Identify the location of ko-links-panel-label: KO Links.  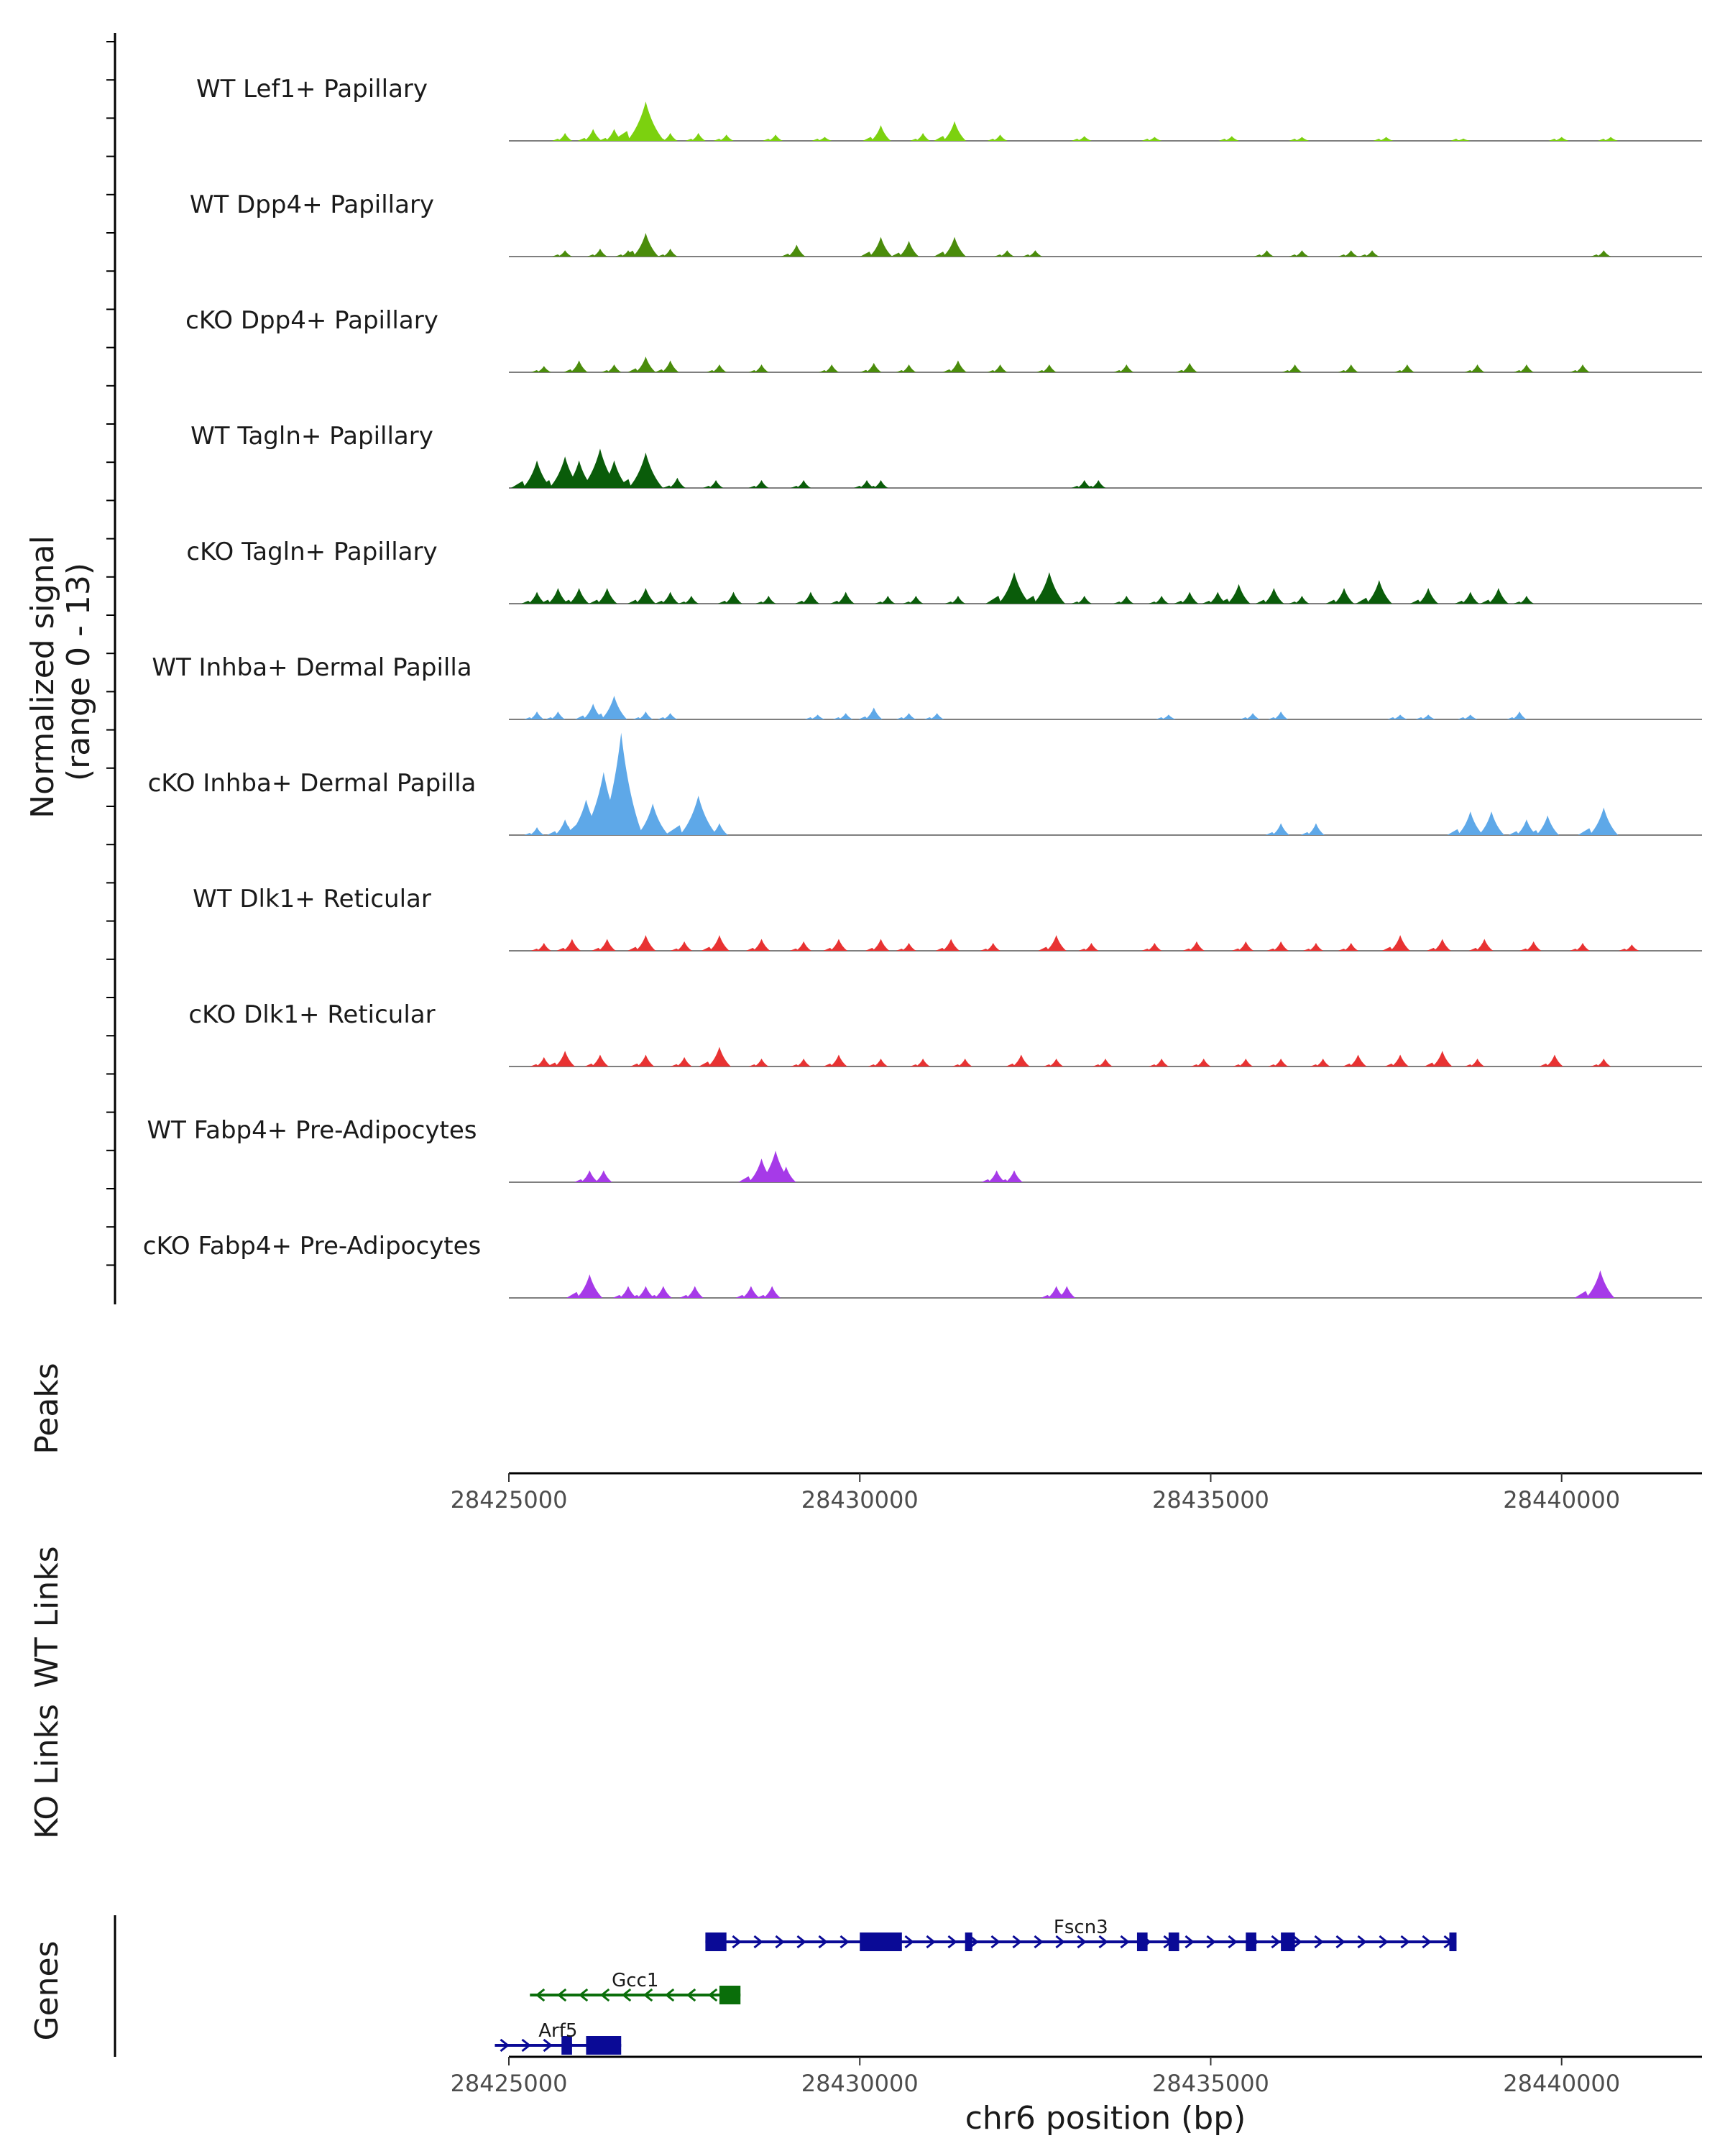
(47, 1772).